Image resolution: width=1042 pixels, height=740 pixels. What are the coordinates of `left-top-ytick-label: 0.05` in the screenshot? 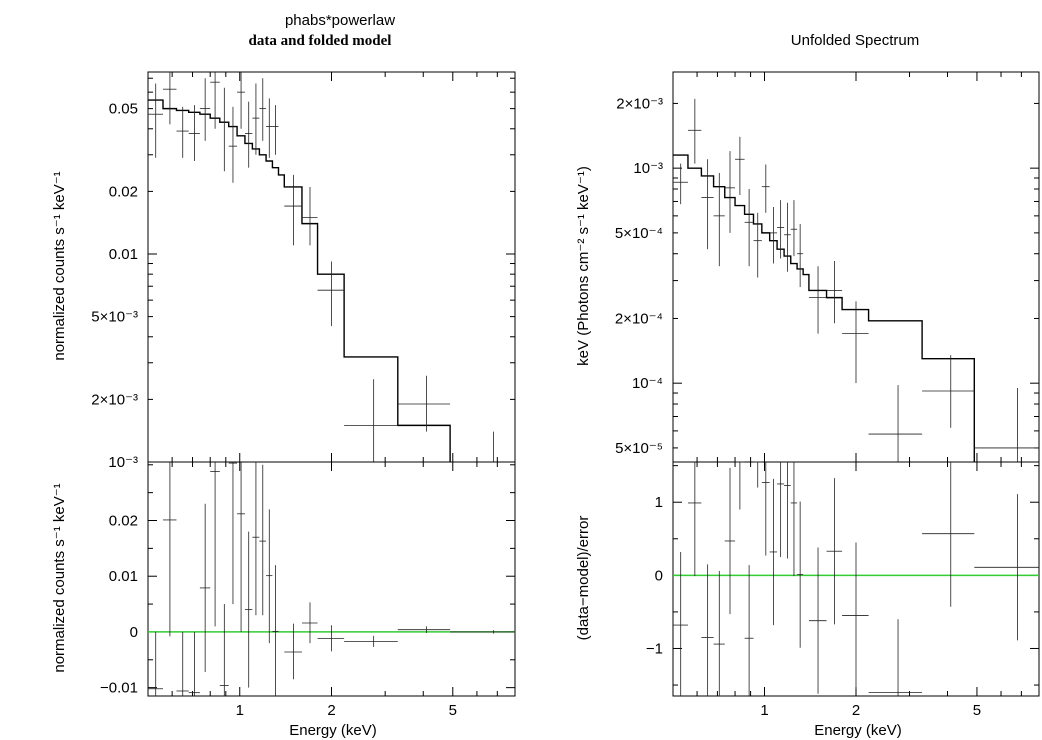 It's located at (123, 109).